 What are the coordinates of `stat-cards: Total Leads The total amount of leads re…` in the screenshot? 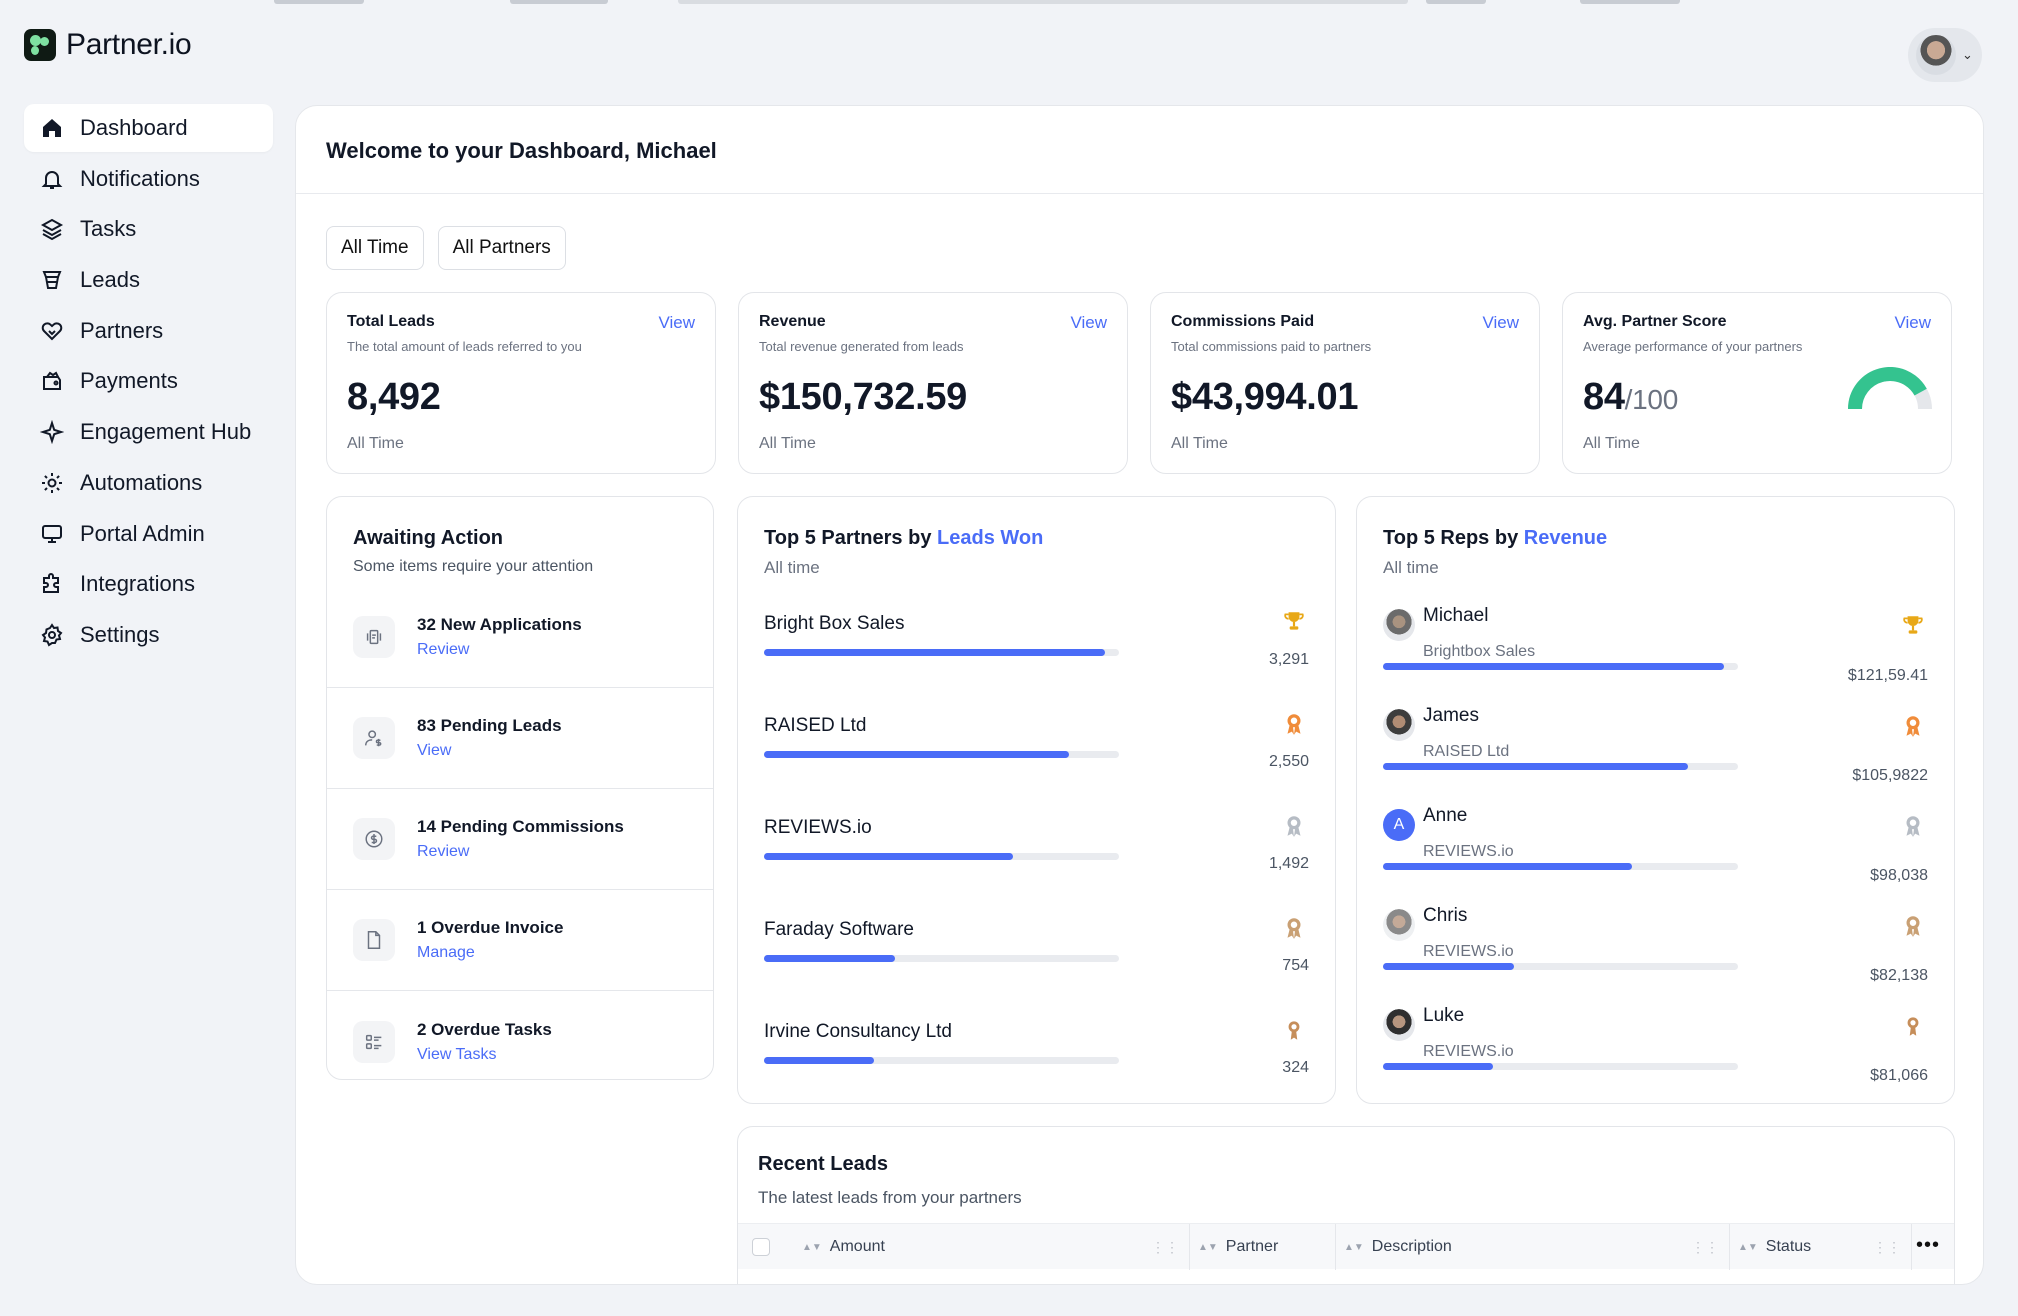 It's located at (1139, 383).